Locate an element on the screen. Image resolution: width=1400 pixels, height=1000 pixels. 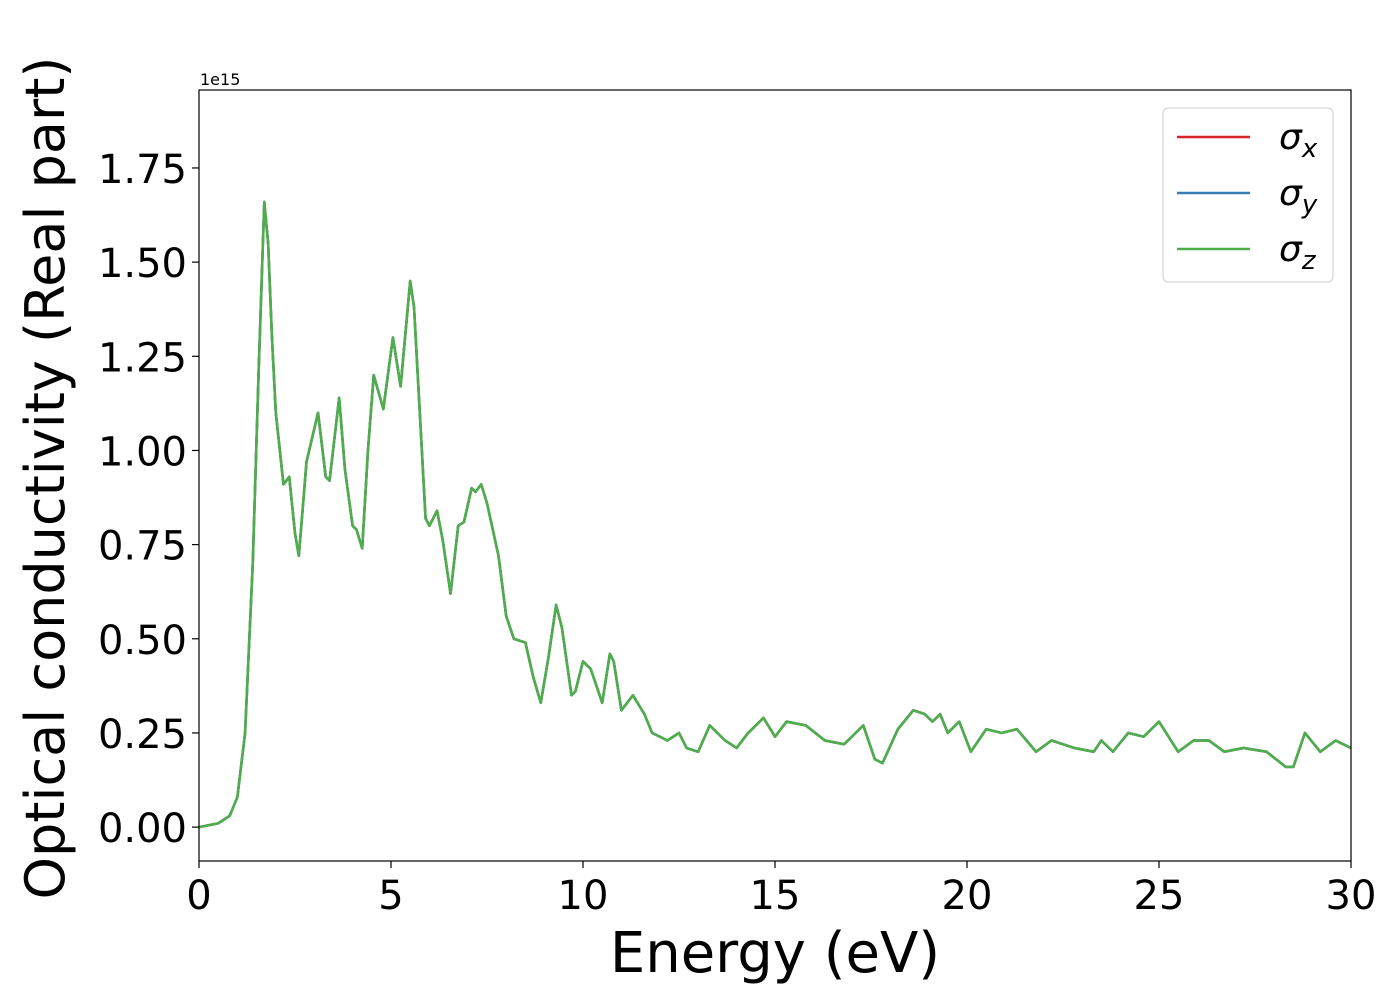
x-tick-label: 20 is located at coordinates (967, 896).